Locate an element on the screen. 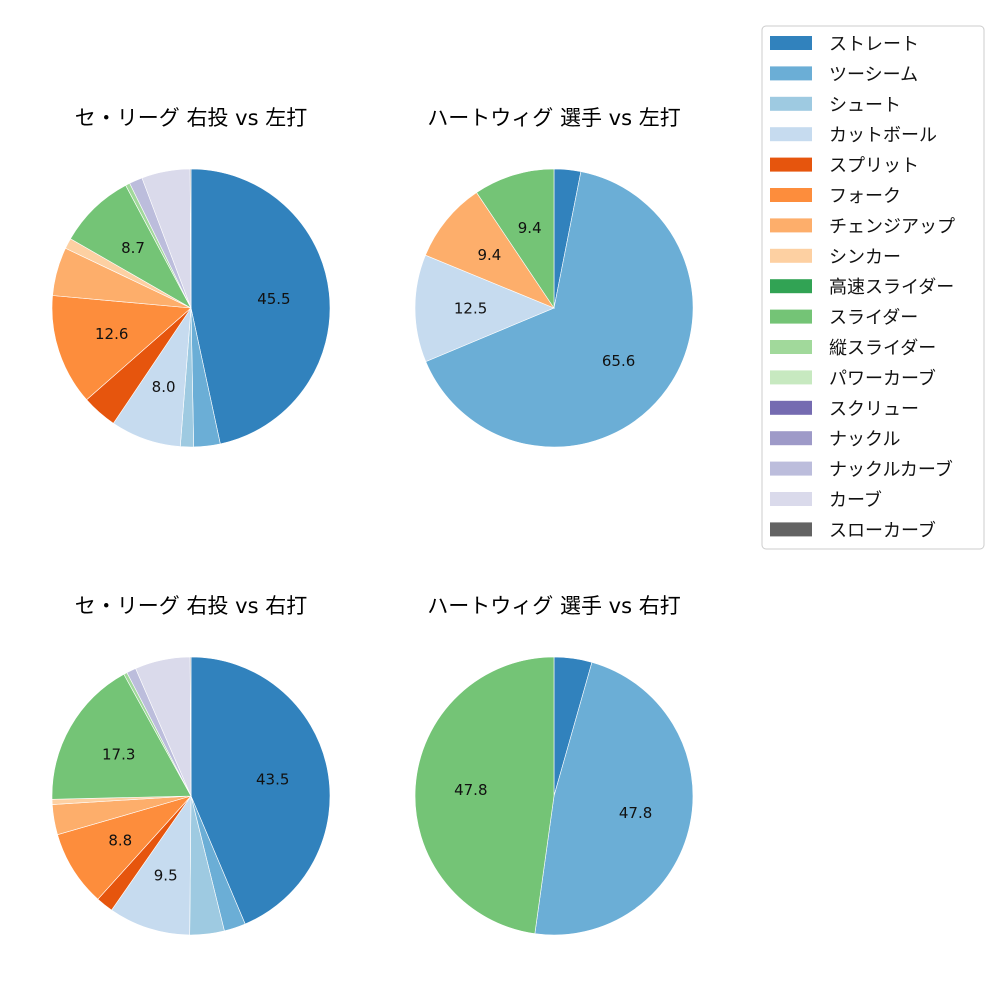  legend-entry: ナックル is located at coordinates (835, 439).